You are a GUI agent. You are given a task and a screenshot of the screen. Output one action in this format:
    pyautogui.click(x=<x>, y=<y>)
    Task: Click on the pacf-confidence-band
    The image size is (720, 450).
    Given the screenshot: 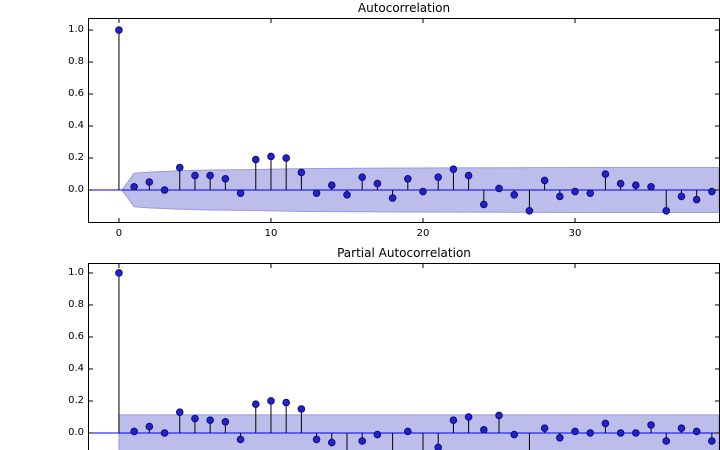 What is the action you would take?
    pyautogui.click(x=418, y=432)
    